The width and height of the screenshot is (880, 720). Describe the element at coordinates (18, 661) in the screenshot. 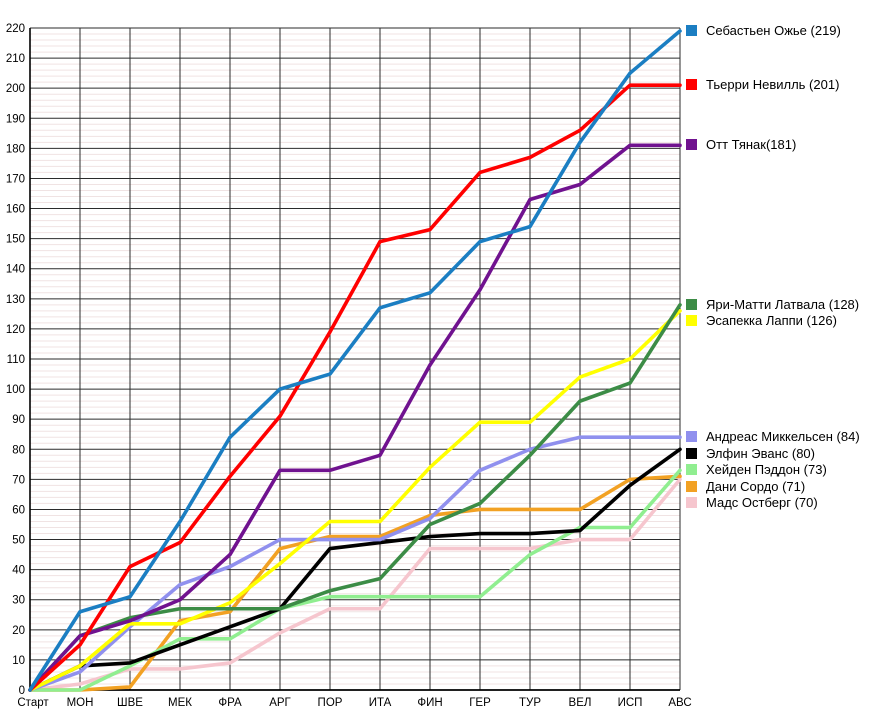

I see `y-tick-label: 10` at that location.